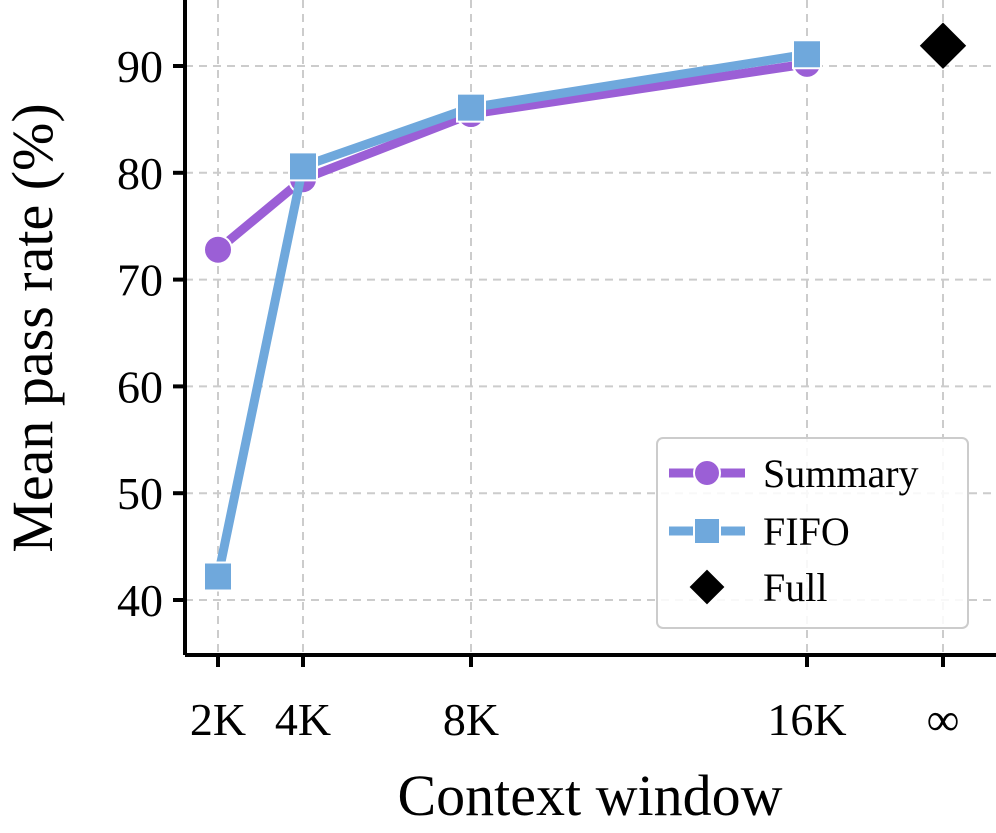  Describe the element at coordinates (140, 66) in the screenshot. I see `y-tick-label: 90` at that location.